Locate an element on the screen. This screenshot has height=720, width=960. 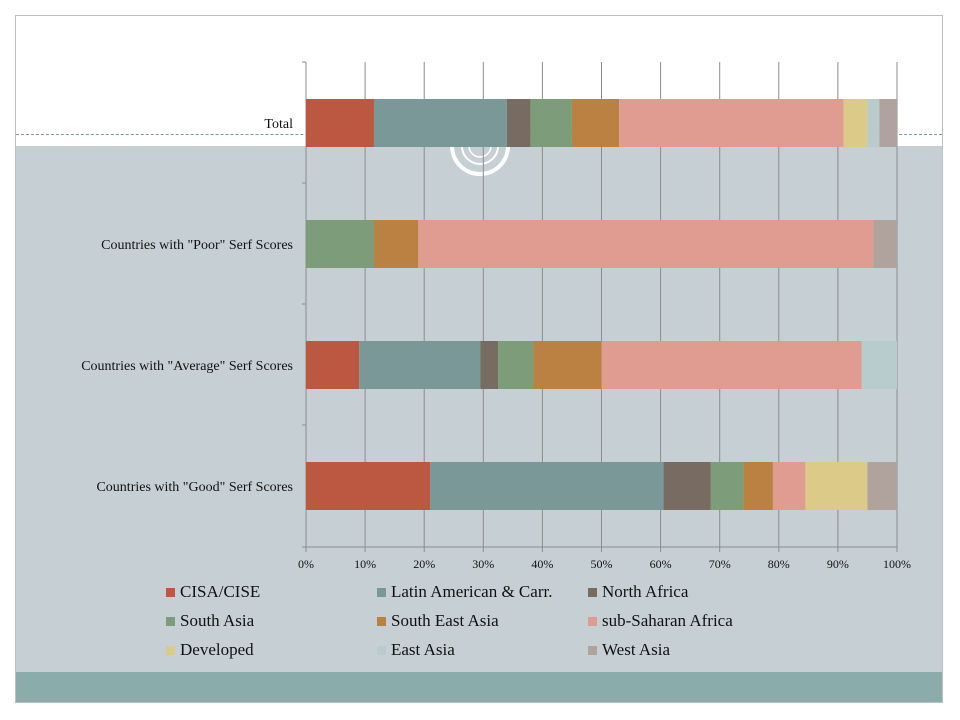
legend-item: East Asia is located at coordinates (416, 650).